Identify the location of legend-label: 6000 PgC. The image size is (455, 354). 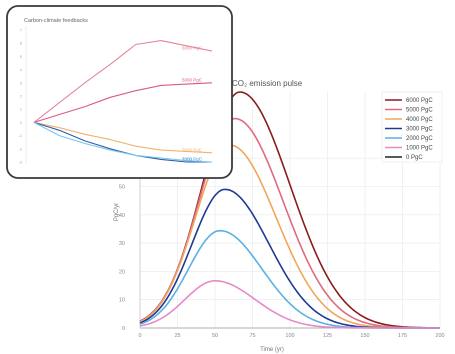
(419, 101).